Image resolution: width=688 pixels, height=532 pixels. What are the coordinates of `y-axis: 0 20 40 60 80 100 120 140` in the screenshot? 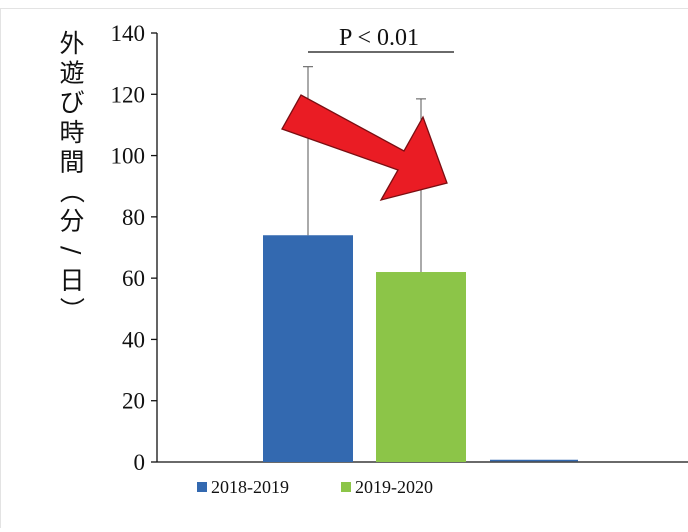 It's located at (134, 248).